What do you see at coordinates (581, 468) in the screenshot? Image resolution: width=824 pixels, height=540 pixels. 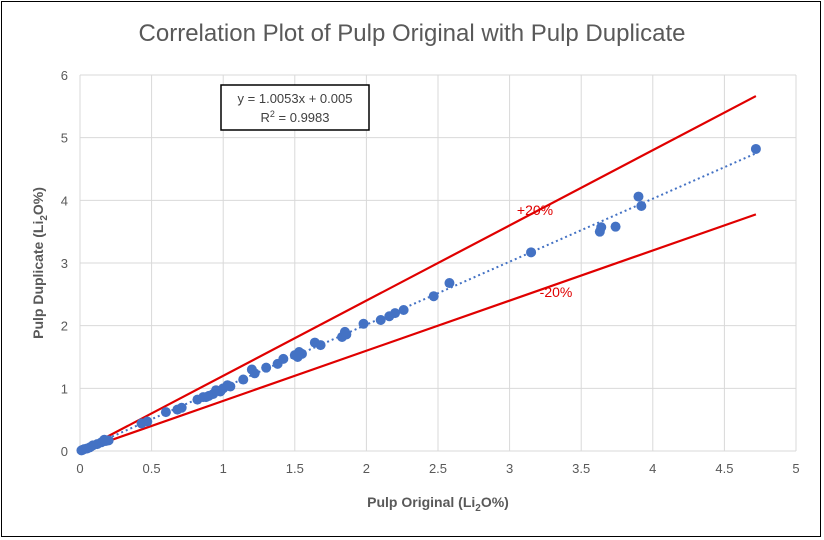 I see `x-tick-label: 3.5` at bounding box center [581, 468].